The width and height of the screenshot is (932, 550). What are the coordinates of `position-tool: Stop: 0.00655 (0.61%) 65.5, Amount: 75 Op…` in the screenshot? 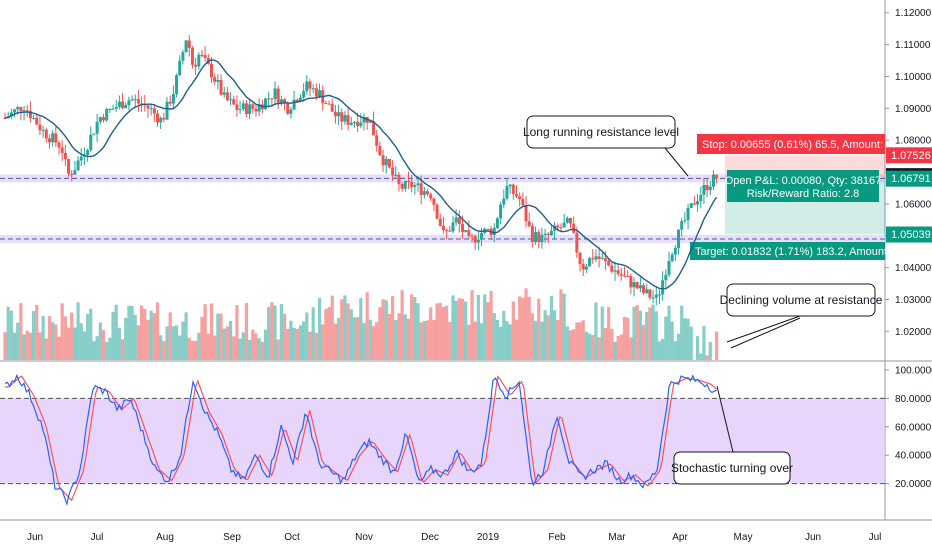 It's located at (794, 197).